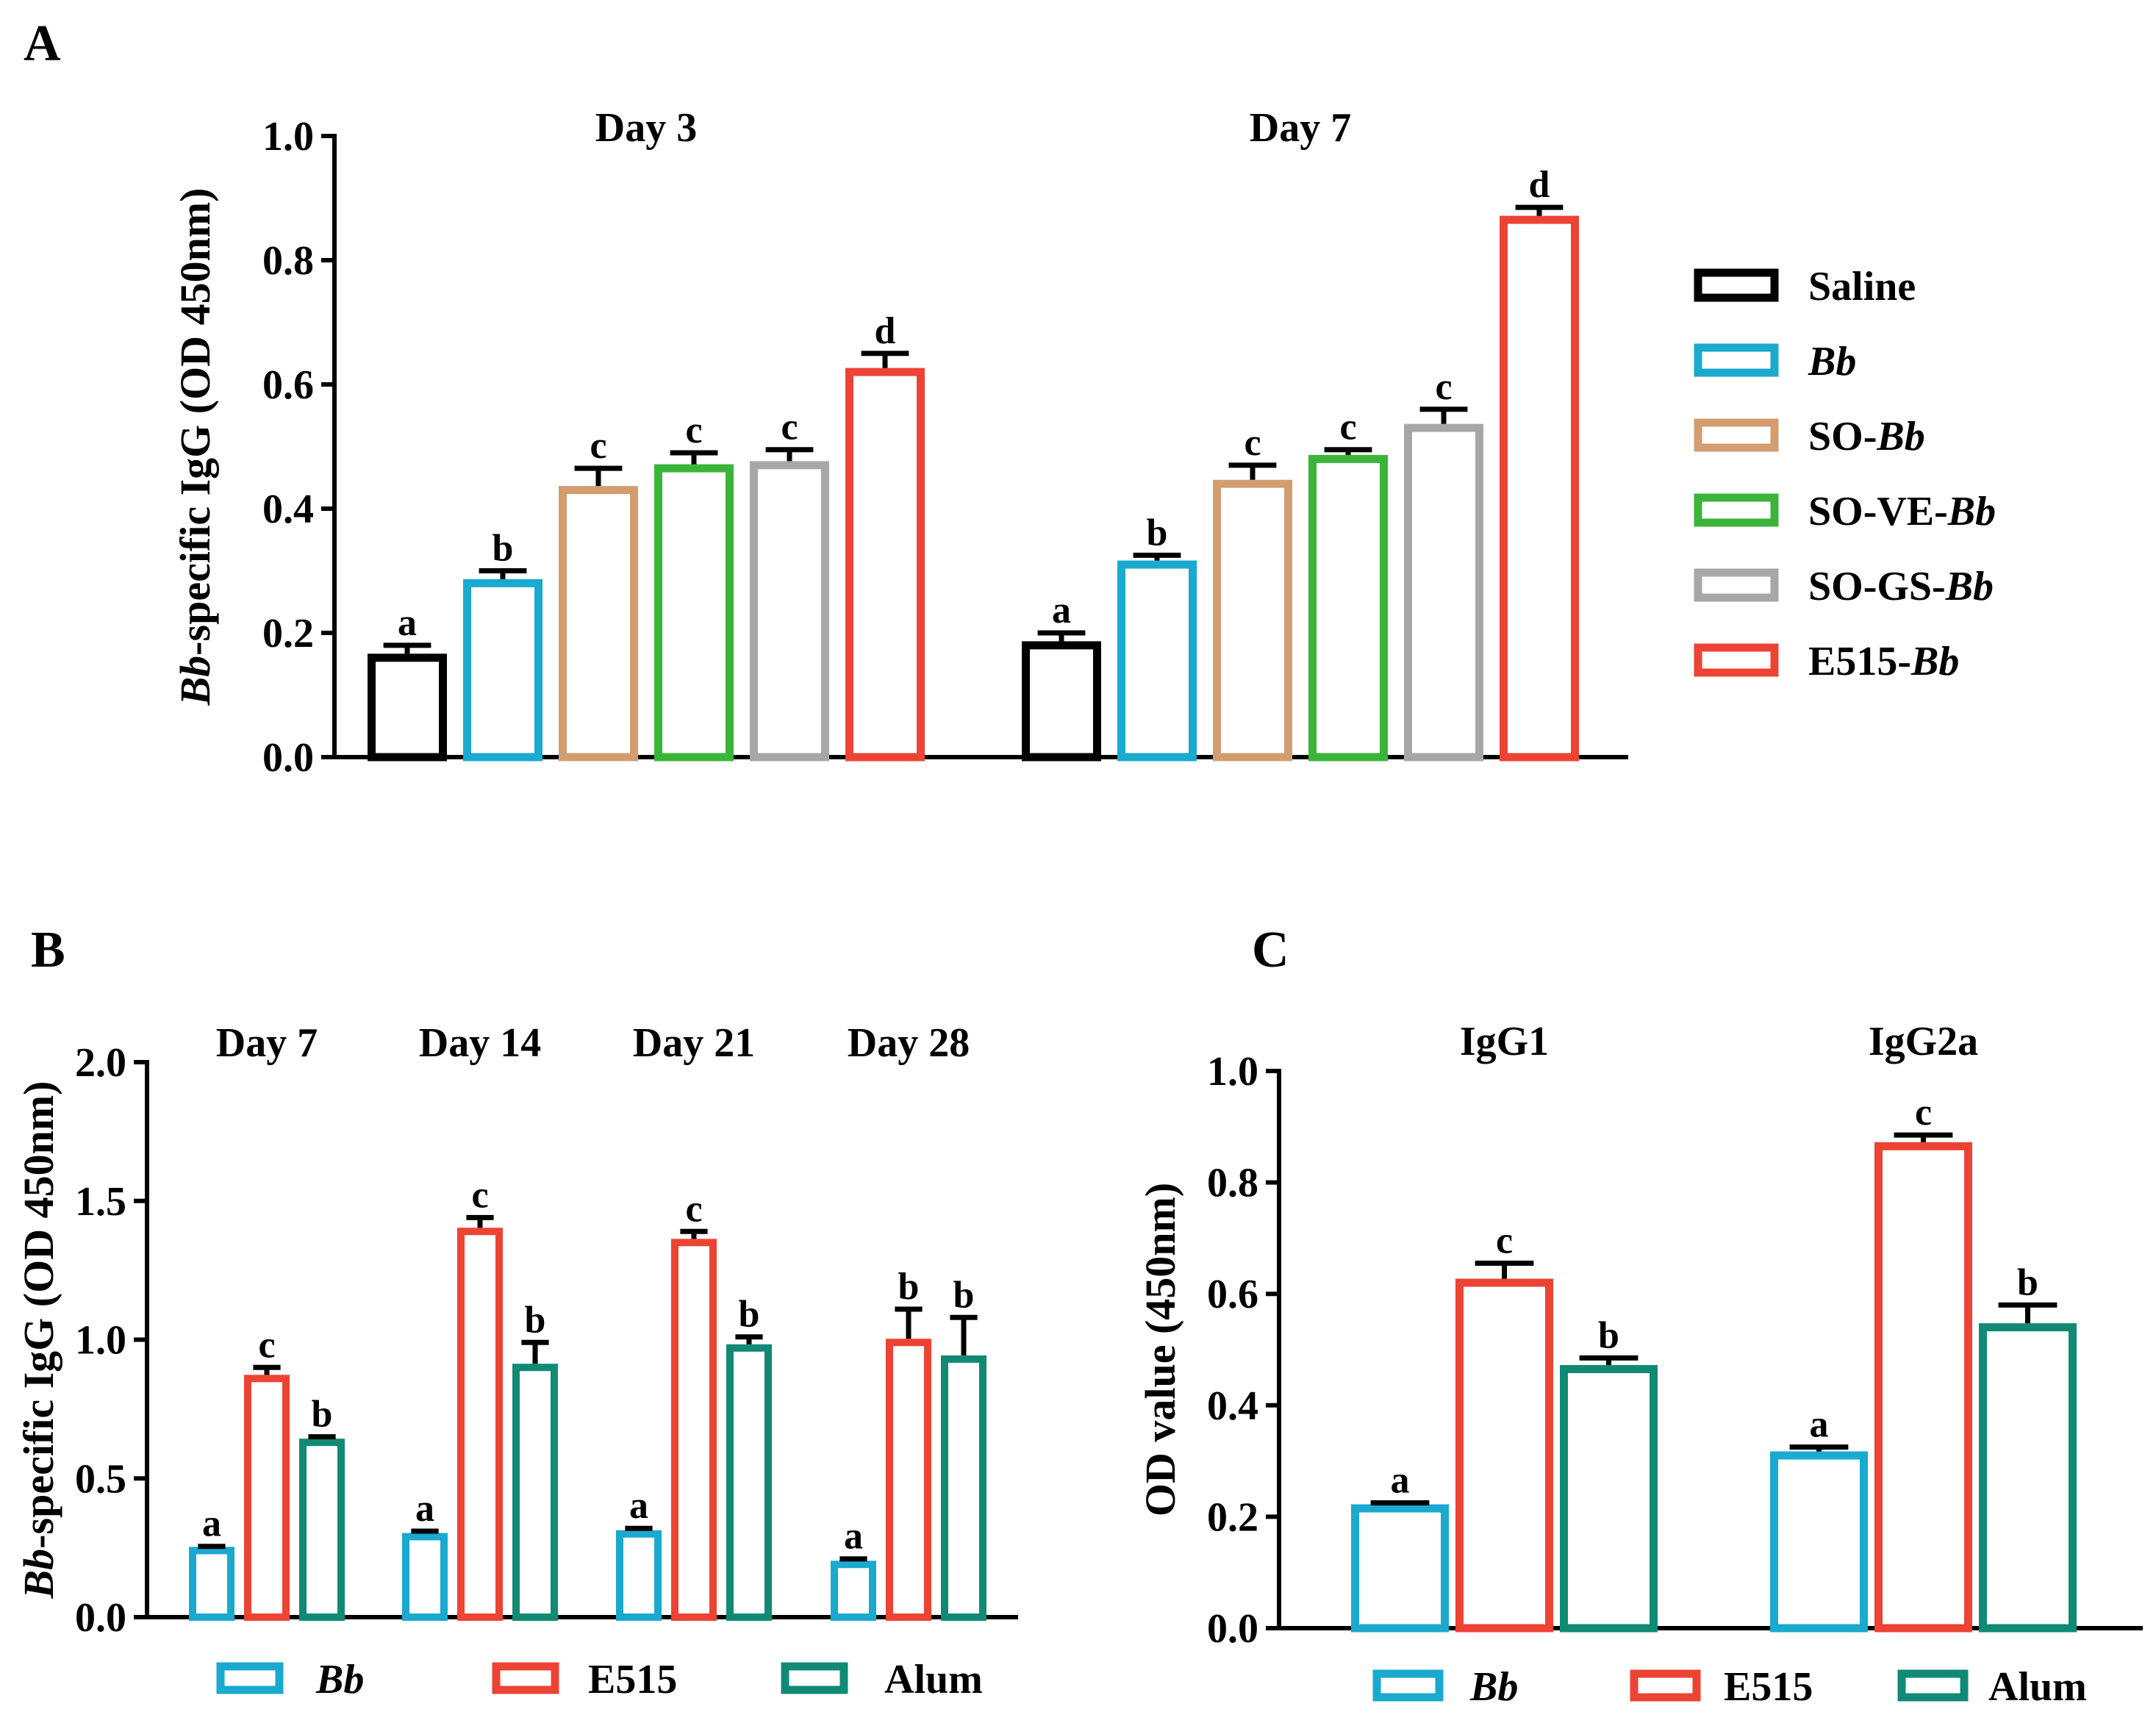  Describe the element at coordinates (1271, 950) in the screenshot. I see `panel-c-label: C` at that location.